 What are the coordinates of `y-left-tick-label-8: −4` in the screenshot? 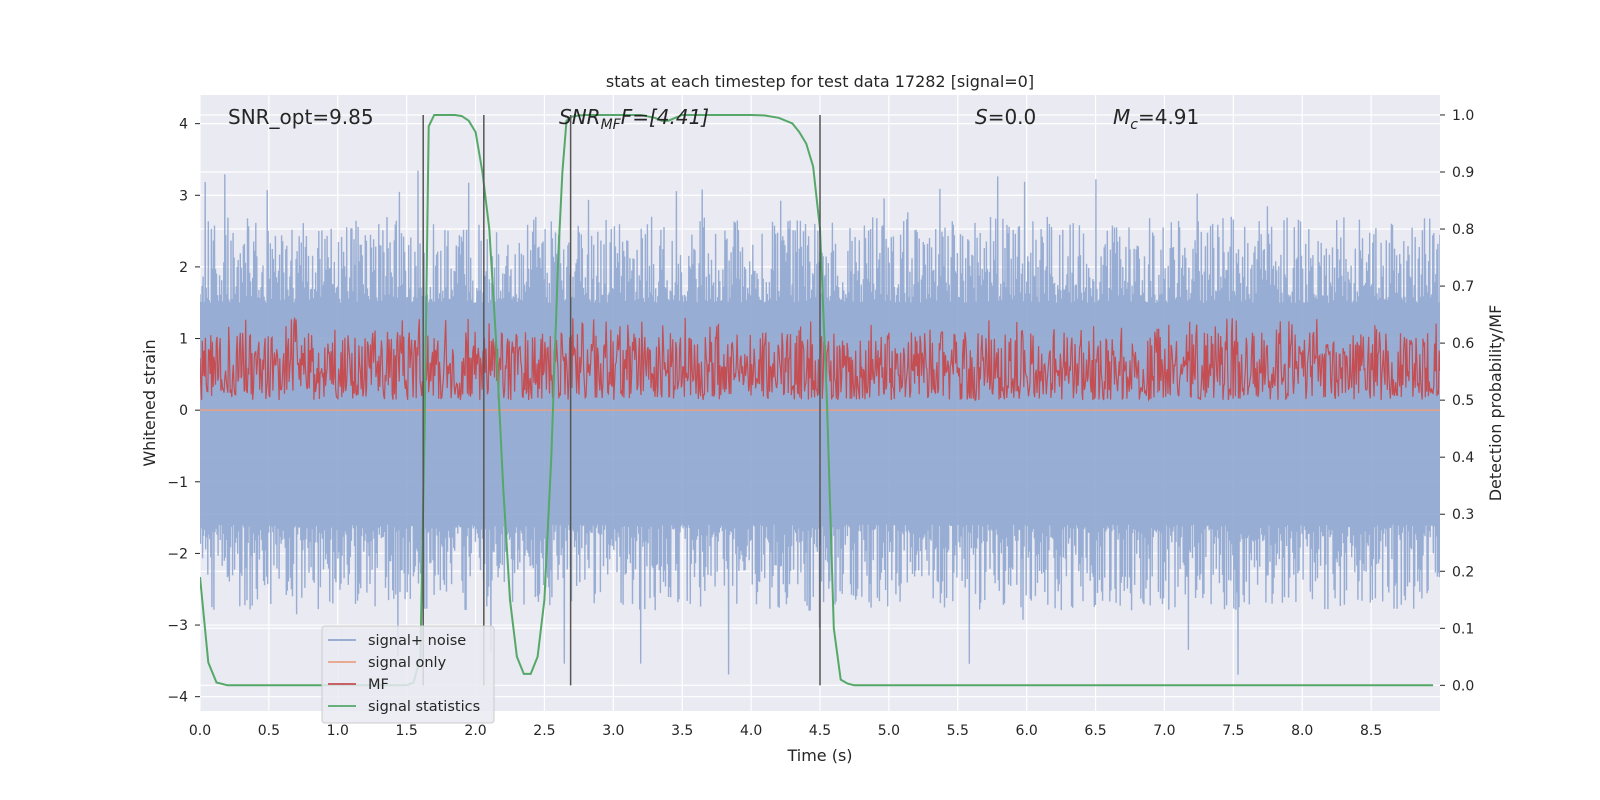 It's located at (177, 698).